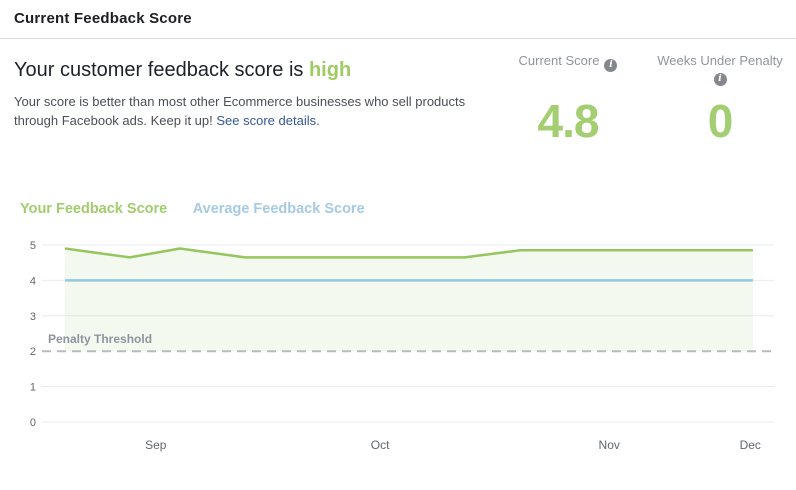 The width and height of the screenshot is (796, 490). What do you see at coordinates (33, 423) in the screenshot?
I see `y-axis-tick-label: 0` at bounding box center [33, 423].